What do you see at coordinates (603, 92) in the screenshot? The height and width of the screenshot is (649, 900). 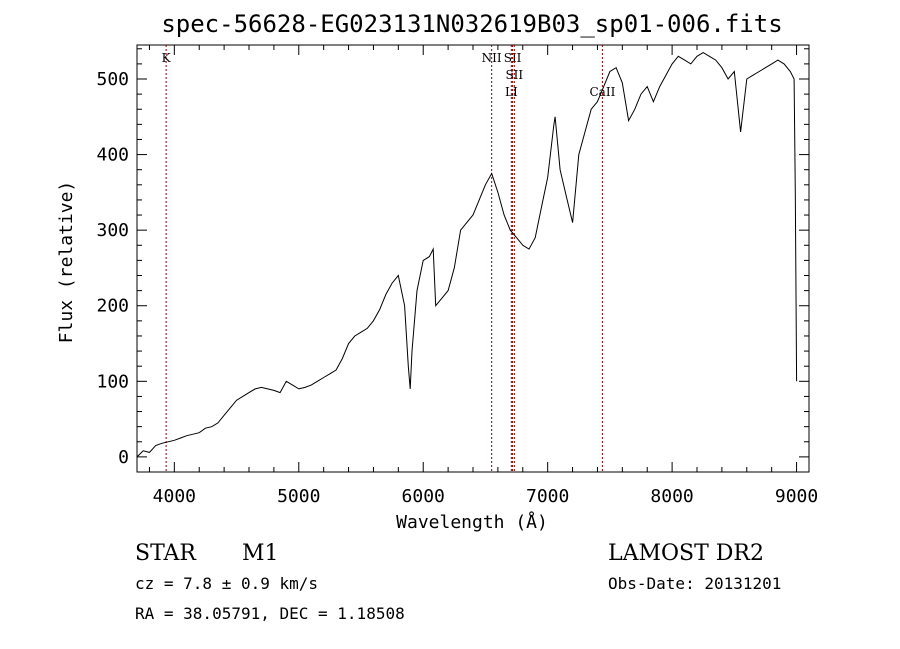 I see `marker-label: CaII` at bounding box center [603, 92].